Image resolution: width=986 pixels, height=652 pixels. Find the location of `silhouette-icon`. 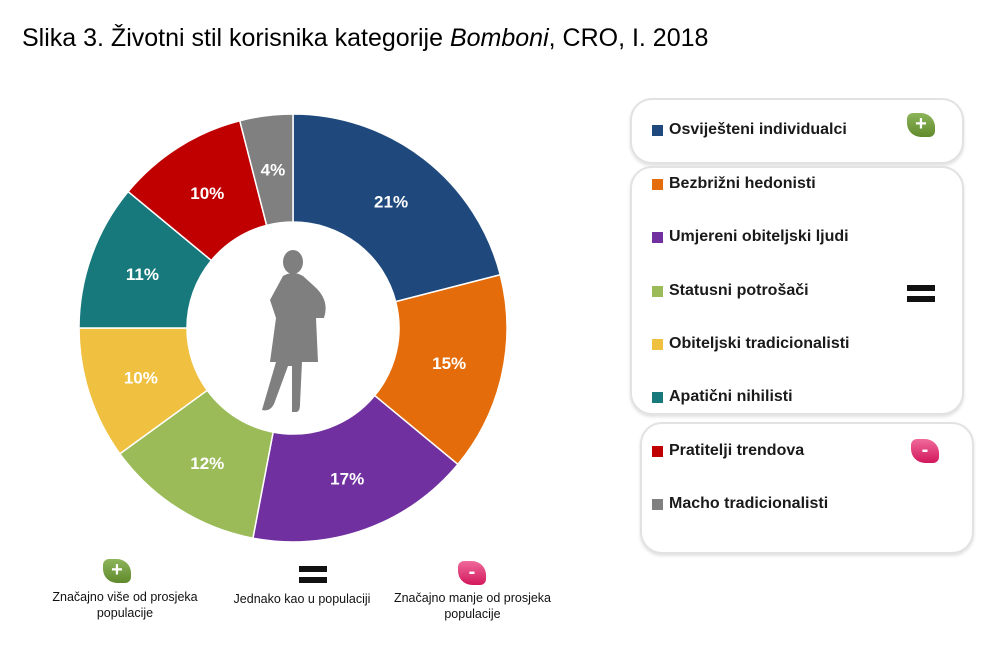

silhouette-icon is located at coordinates (294, 331).